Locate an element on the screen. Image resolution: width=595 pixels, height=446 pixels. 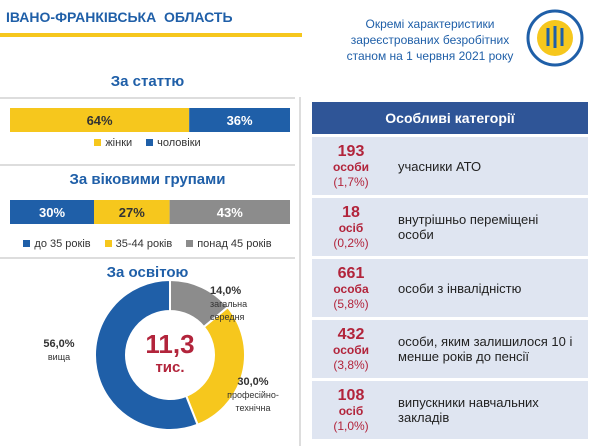
count-unit: особа is located at coordinates (351, 288).